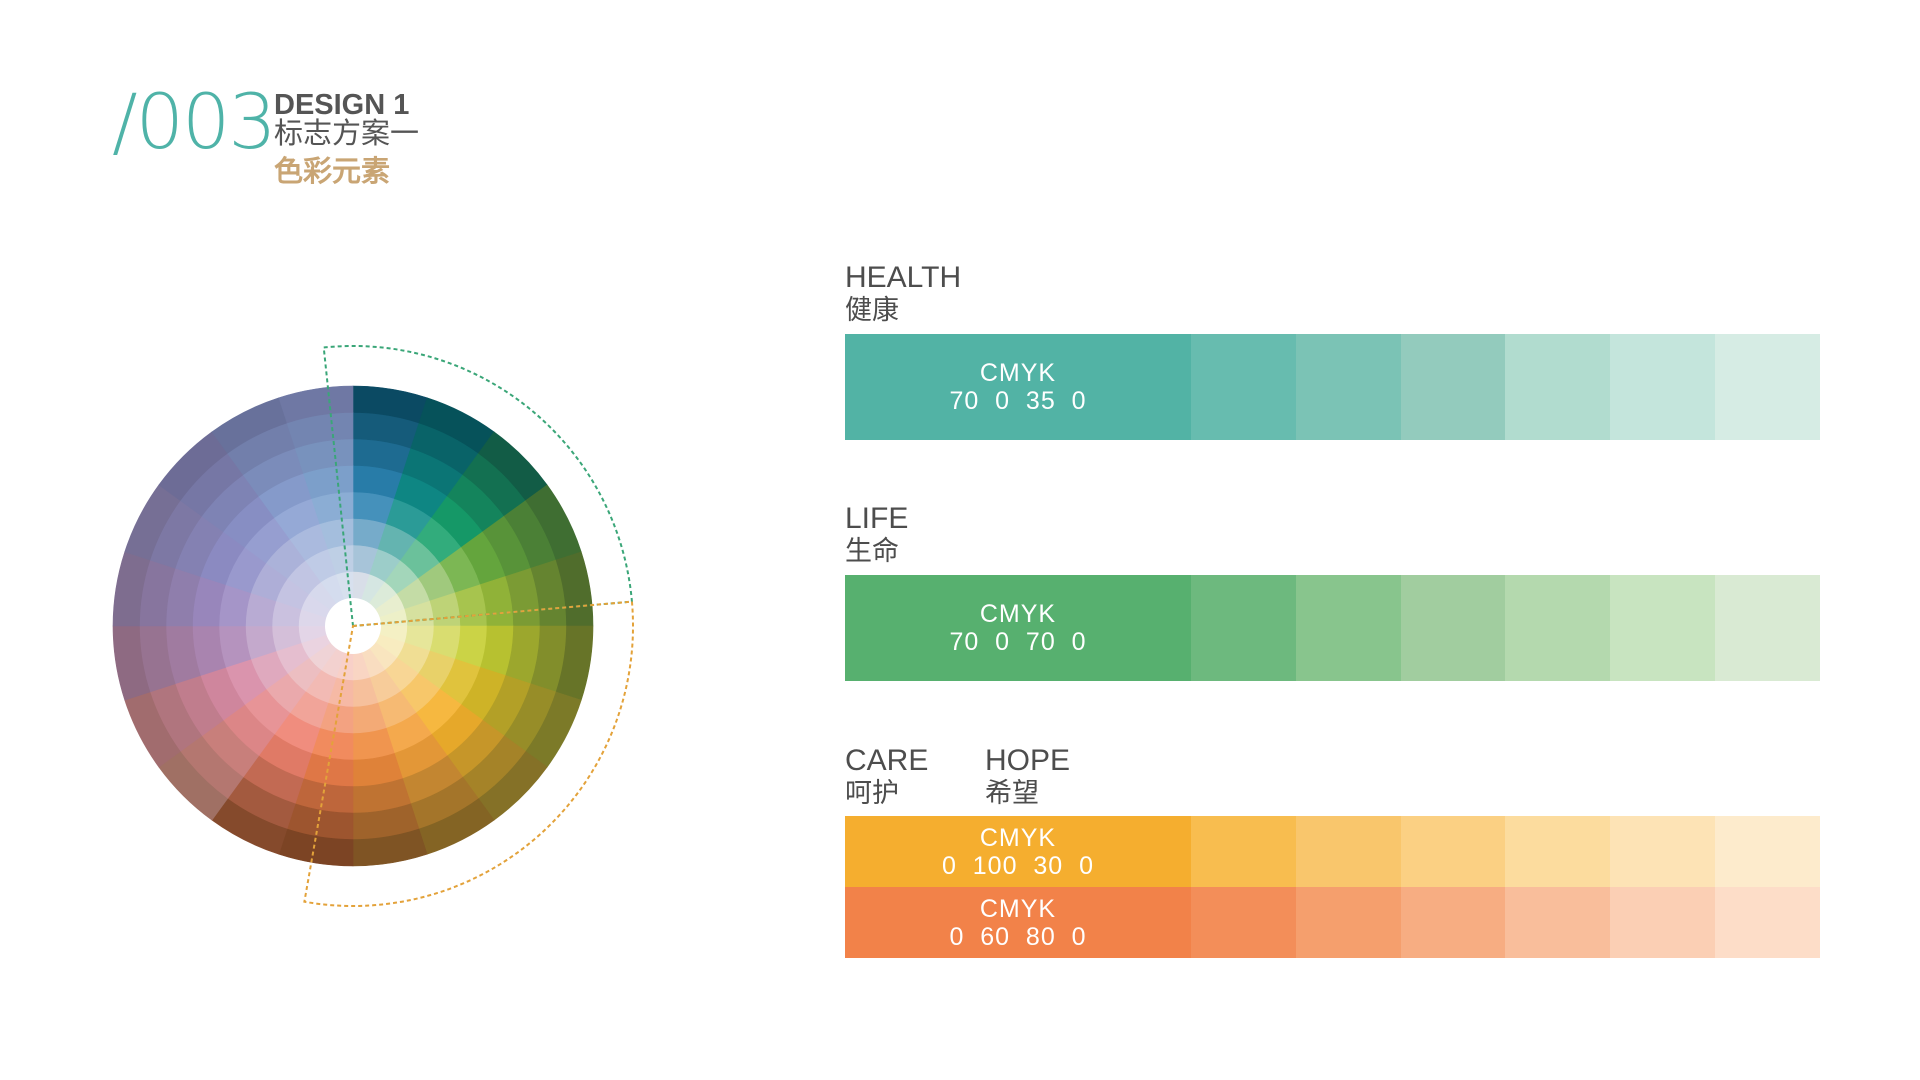 This screenshot has width=1920, height=1080. What do you see at coordinates (887, 760) in the screenshot?
I see `label-care-en: CARE` at bounding box center [887, 760].